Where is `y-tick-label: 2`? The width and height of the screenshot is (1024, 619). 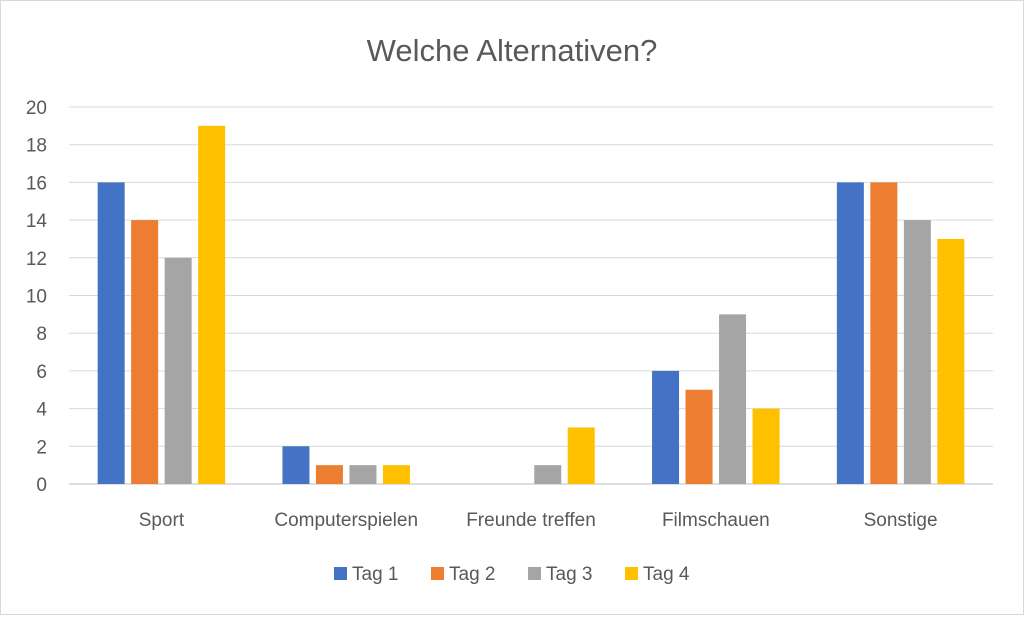
y-tick-label: 2 is located at coordinates (41, 447).